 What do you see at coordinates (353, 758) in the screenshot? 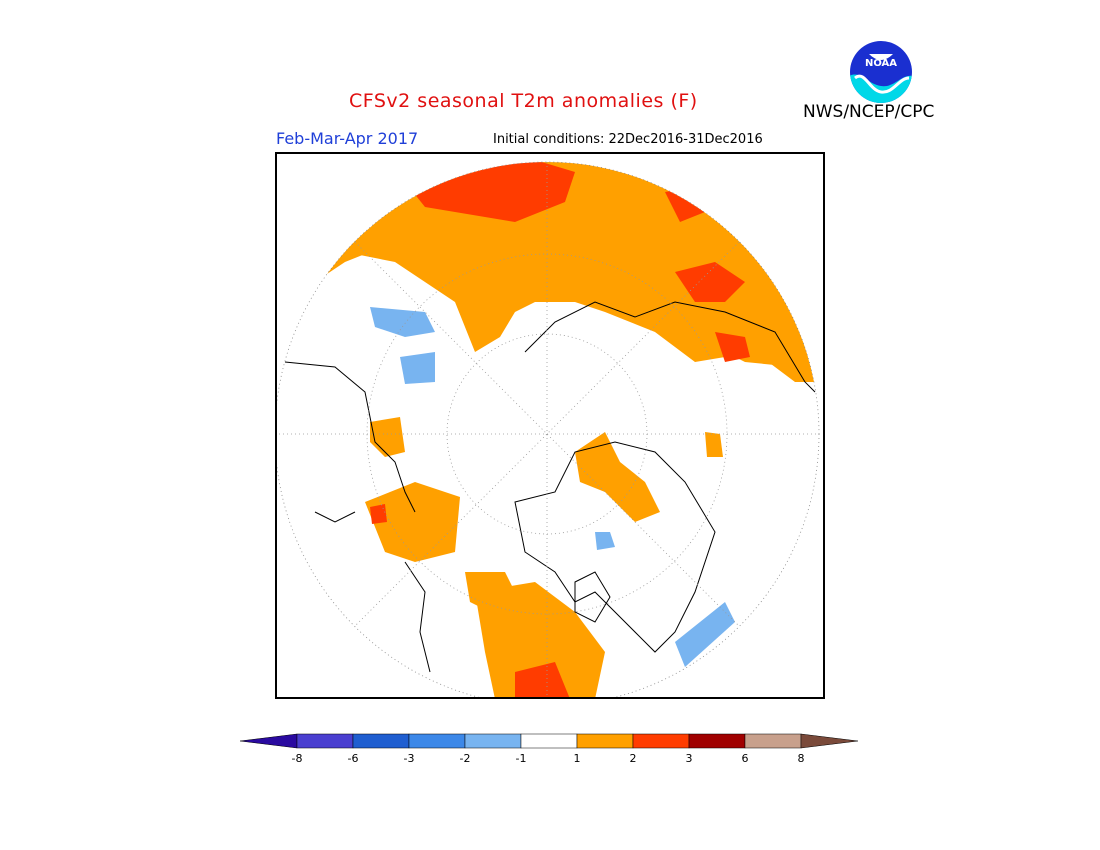
I see `colorbar-tick-label: -6` at bounding box center [353, 758].